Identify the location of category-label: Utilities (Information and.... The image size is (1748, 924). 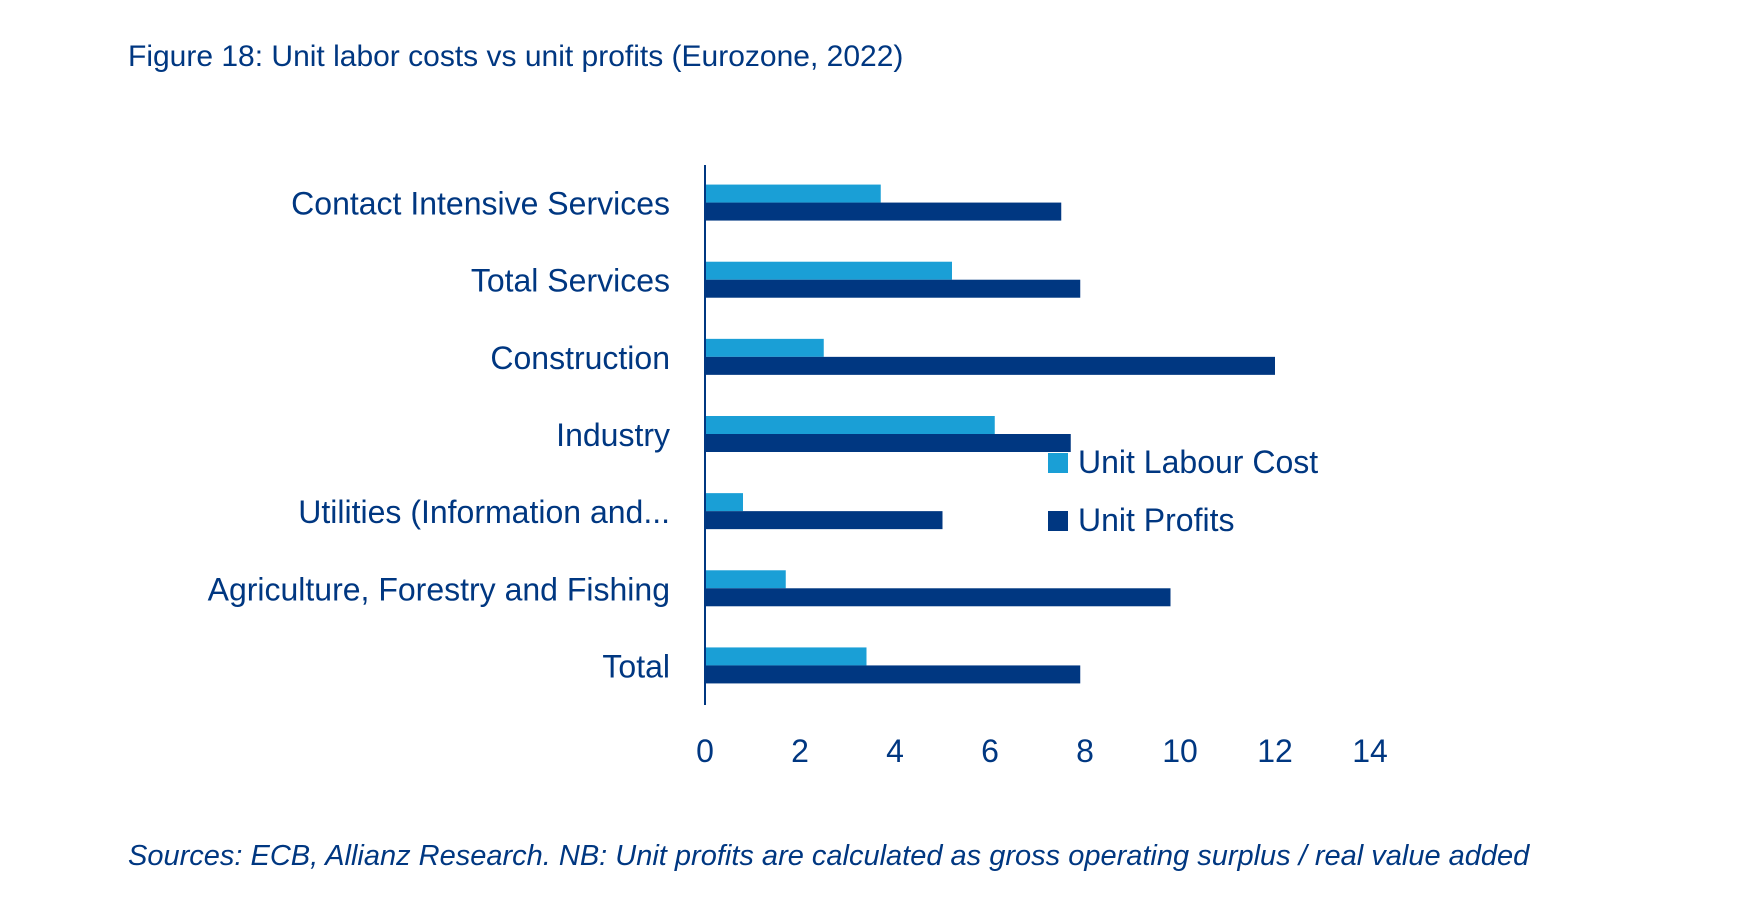
(484, 512).